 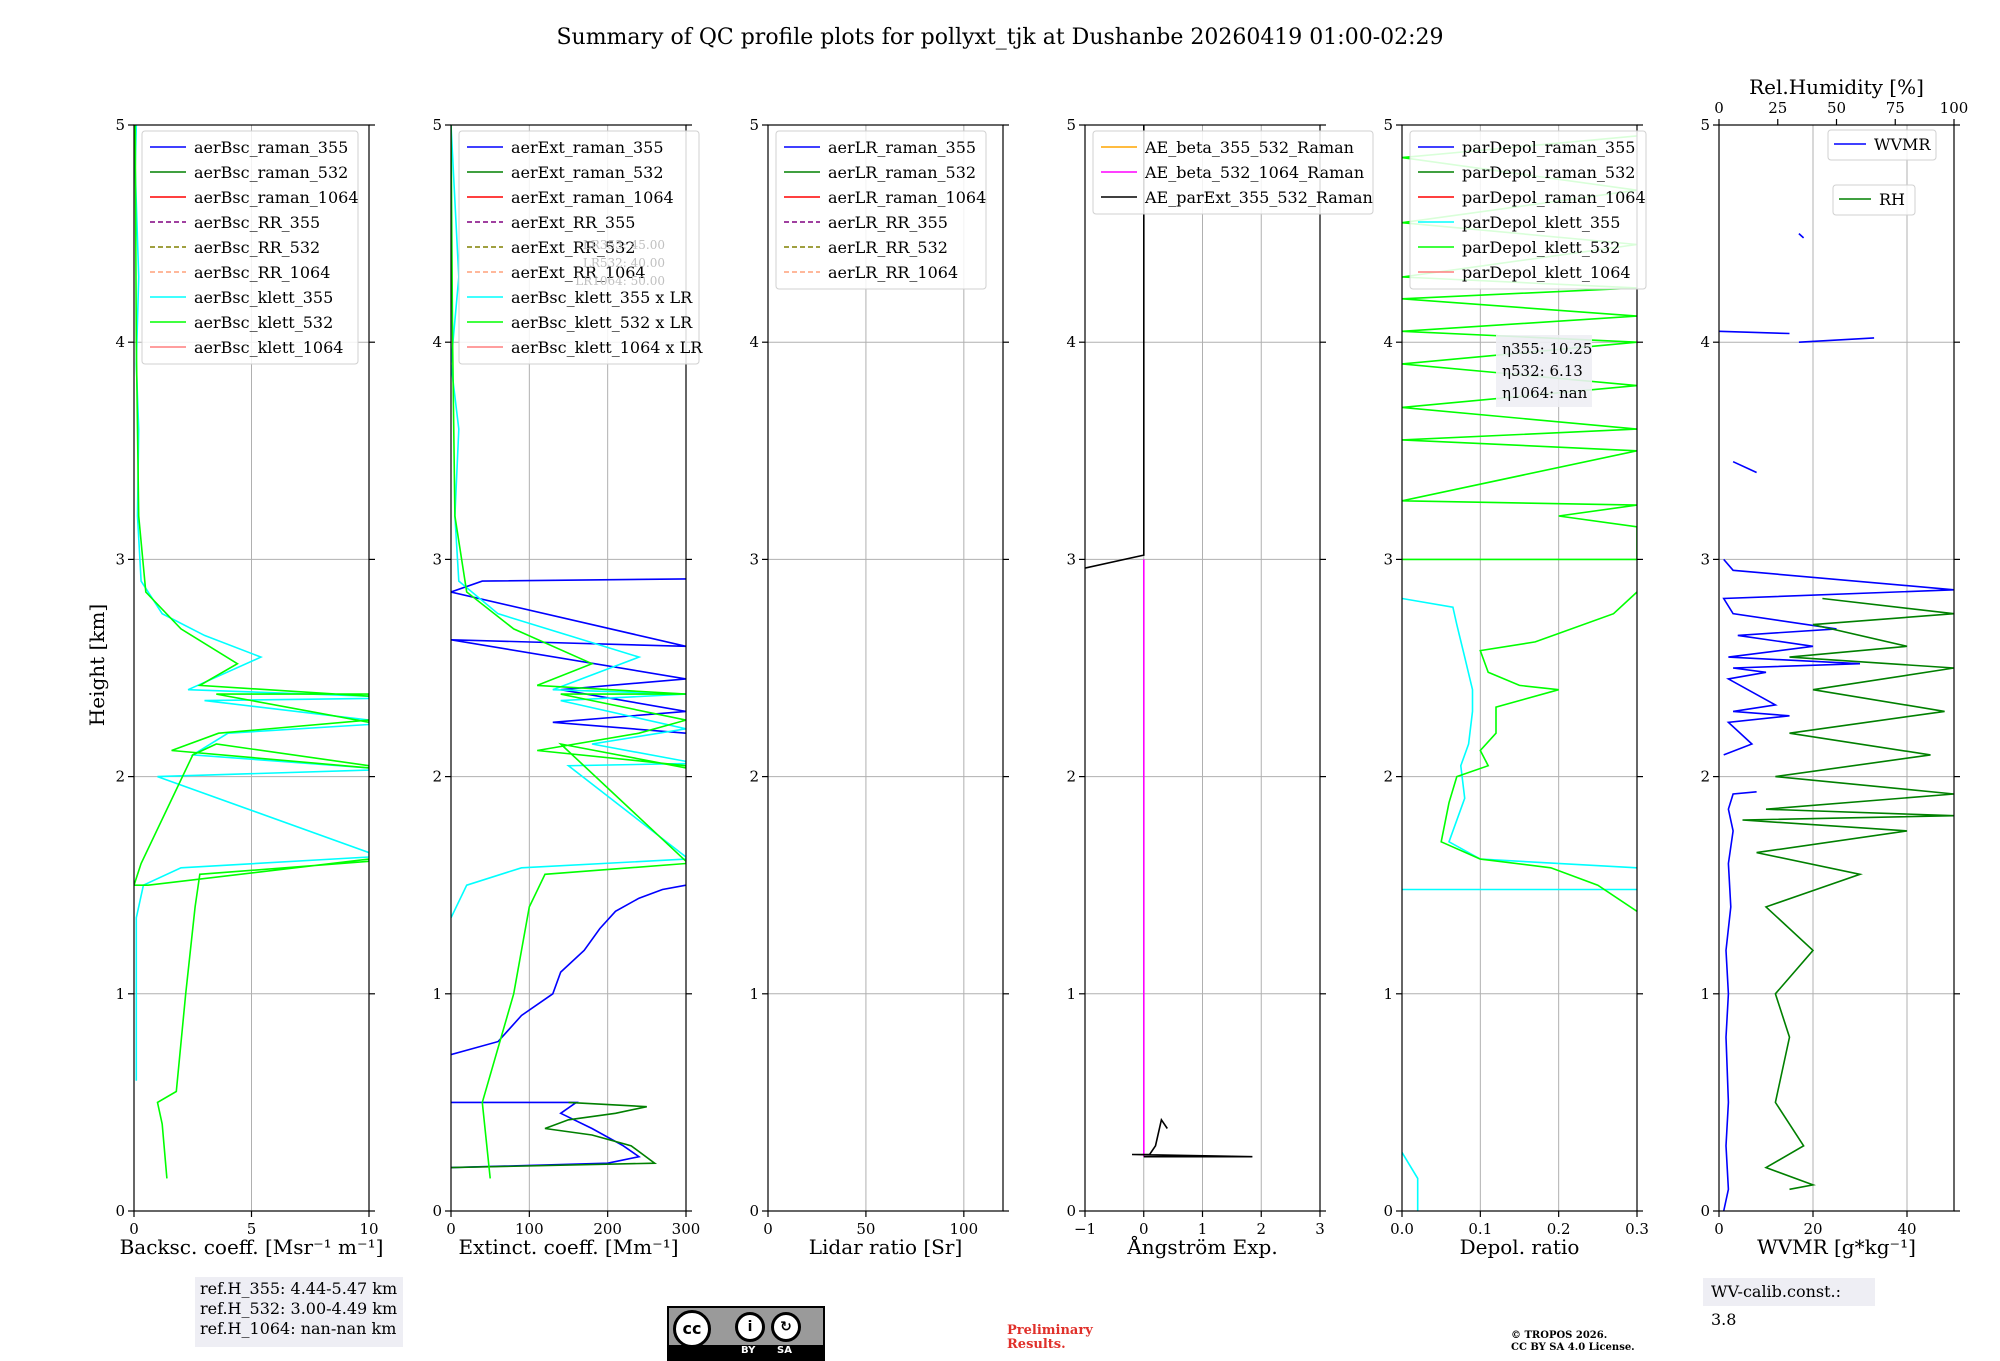 What do you see at coordinates (1836, 1247) in the screenshot?
I see `x-axis-label-wv: WVMR [g*kg⁻¹]` at bounding box center [1836, 1247].